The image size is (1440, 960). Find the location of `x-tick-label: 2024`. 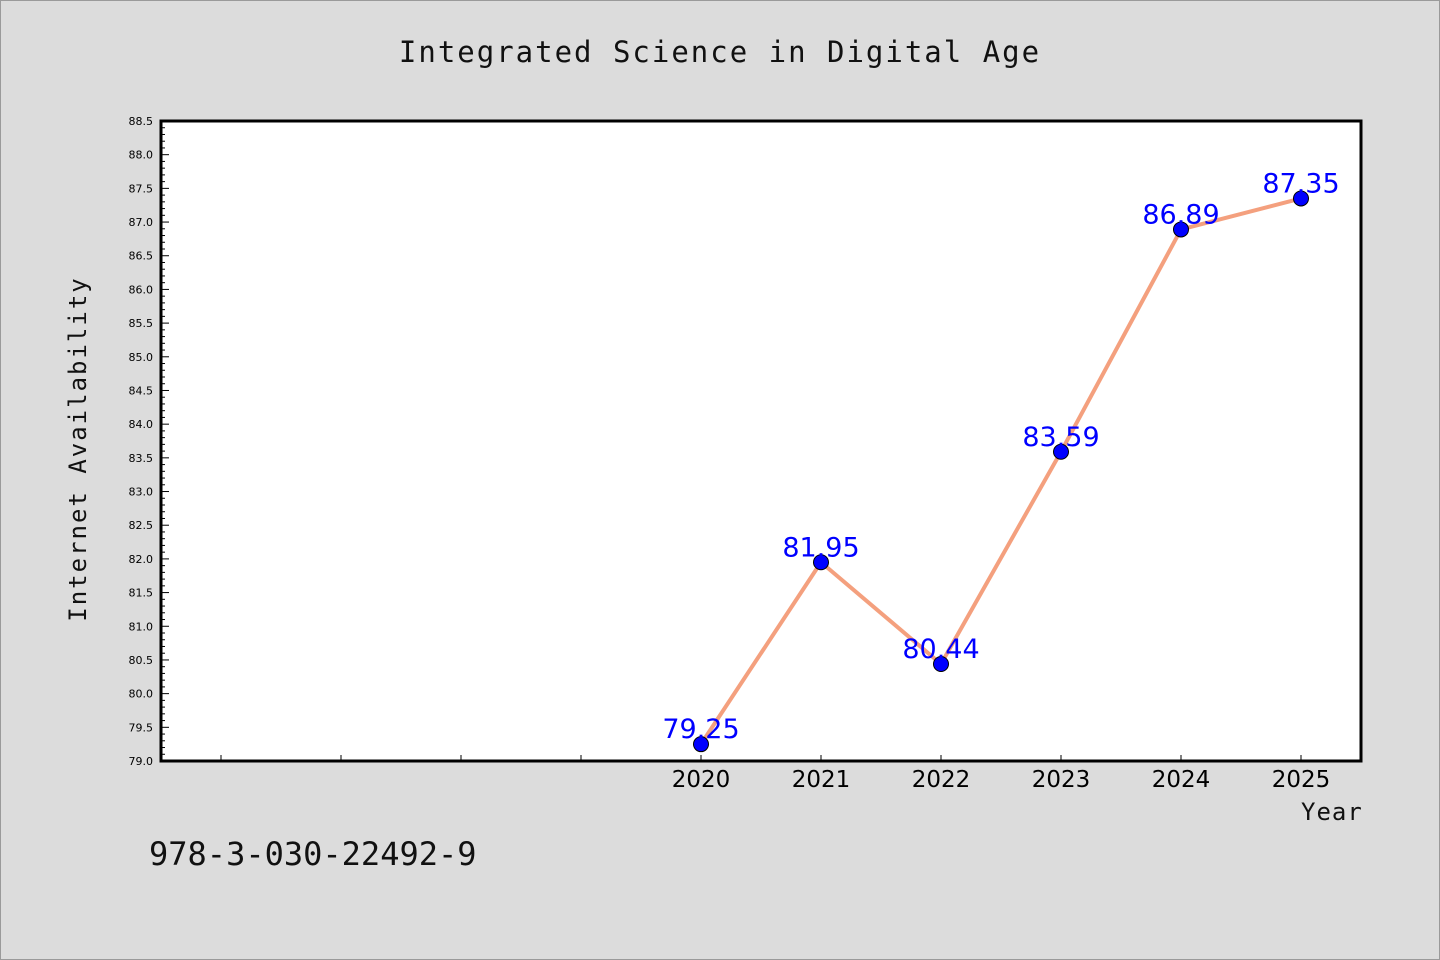

x-tick-label: 2024 is located at coordinates (1181, 780).